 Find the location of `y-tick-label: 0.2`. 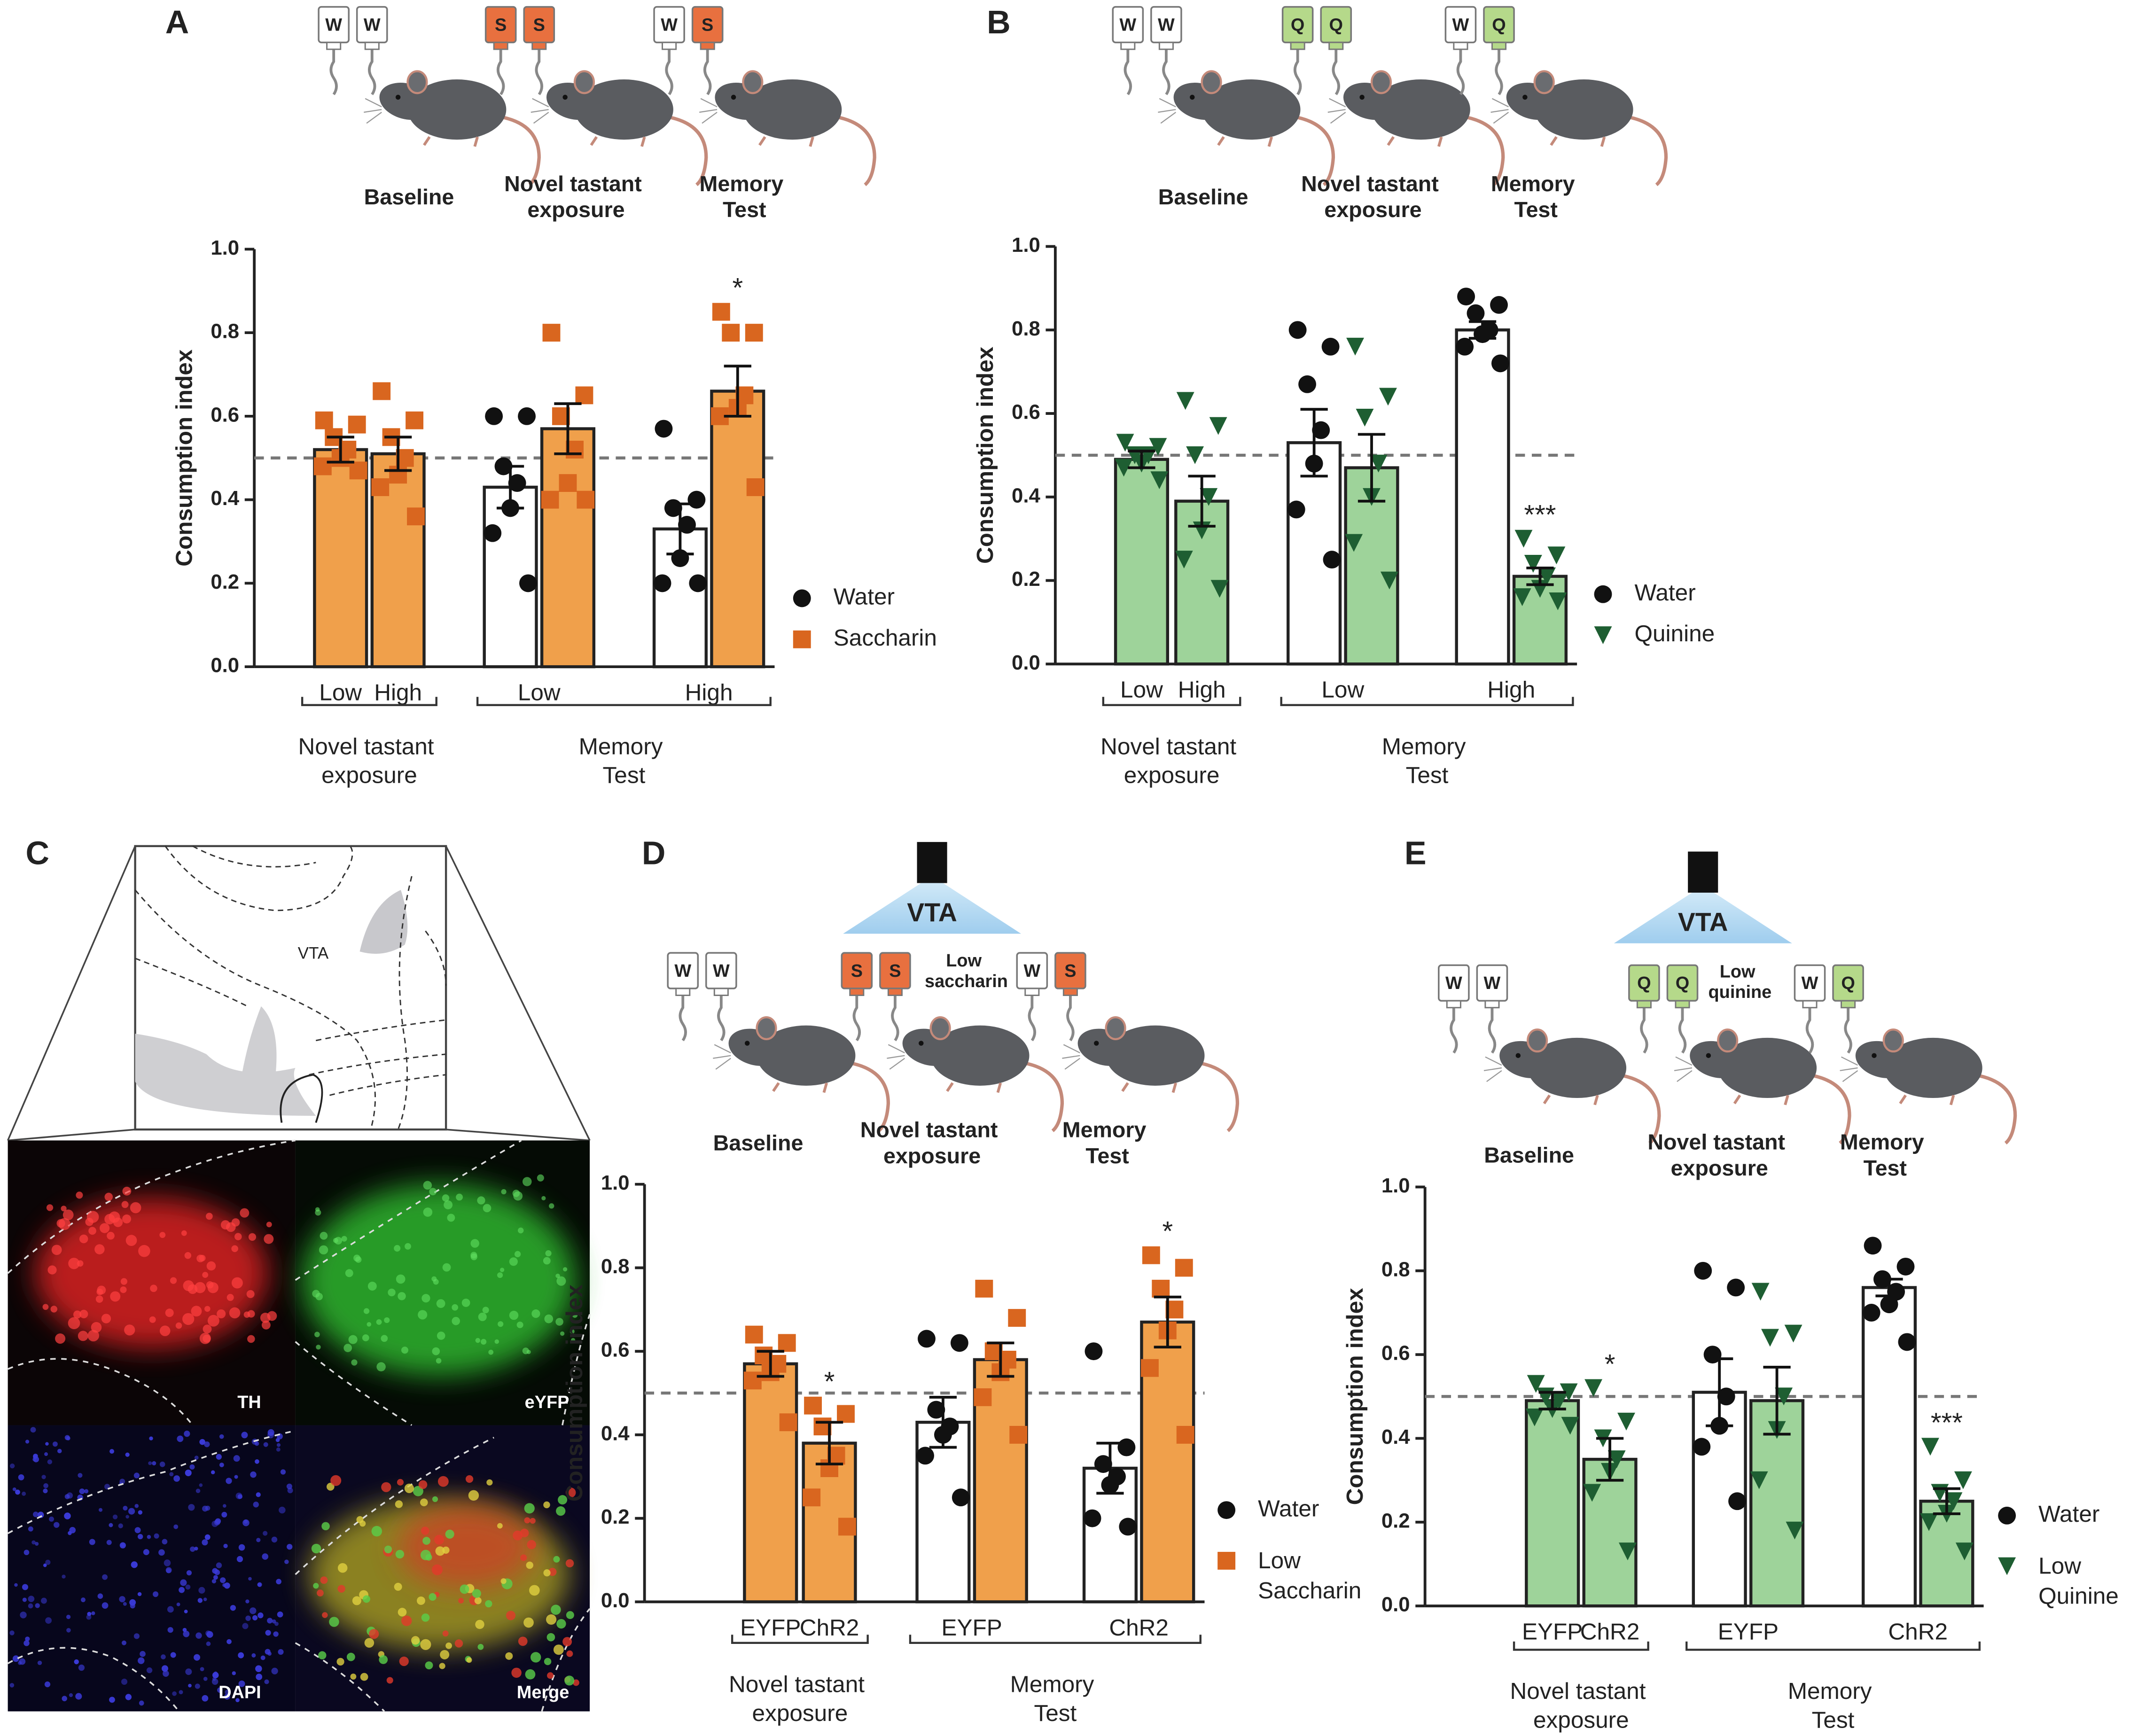

y-tick-label: 0.2 is located at coordinates (225, 581).